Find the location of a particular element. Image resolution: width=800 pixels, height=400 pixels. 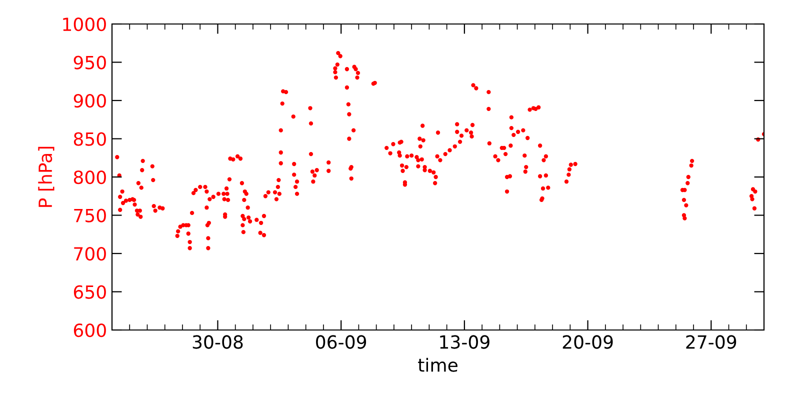

y-tick-label: 800 is located at coordinates (90, 177).